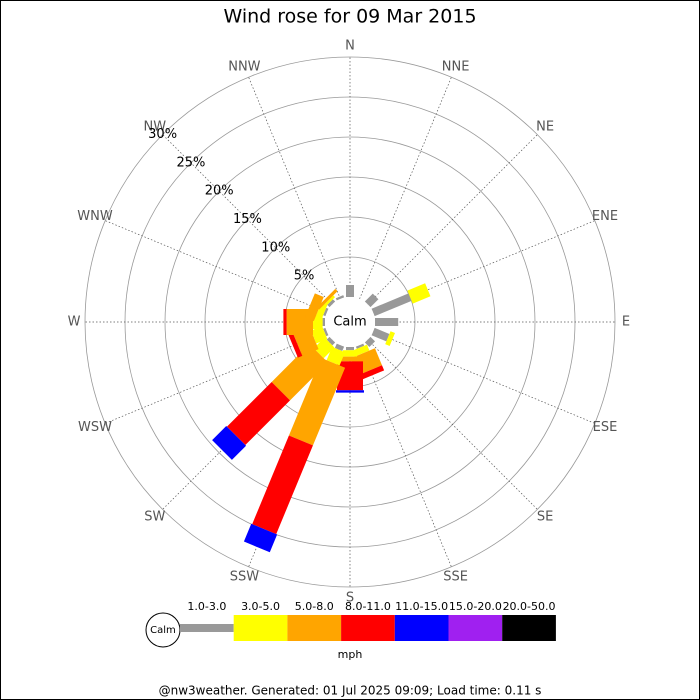 The height and width of the screenshot is (700, 700). I want to click on direction-label: SW, so click(154, 517).